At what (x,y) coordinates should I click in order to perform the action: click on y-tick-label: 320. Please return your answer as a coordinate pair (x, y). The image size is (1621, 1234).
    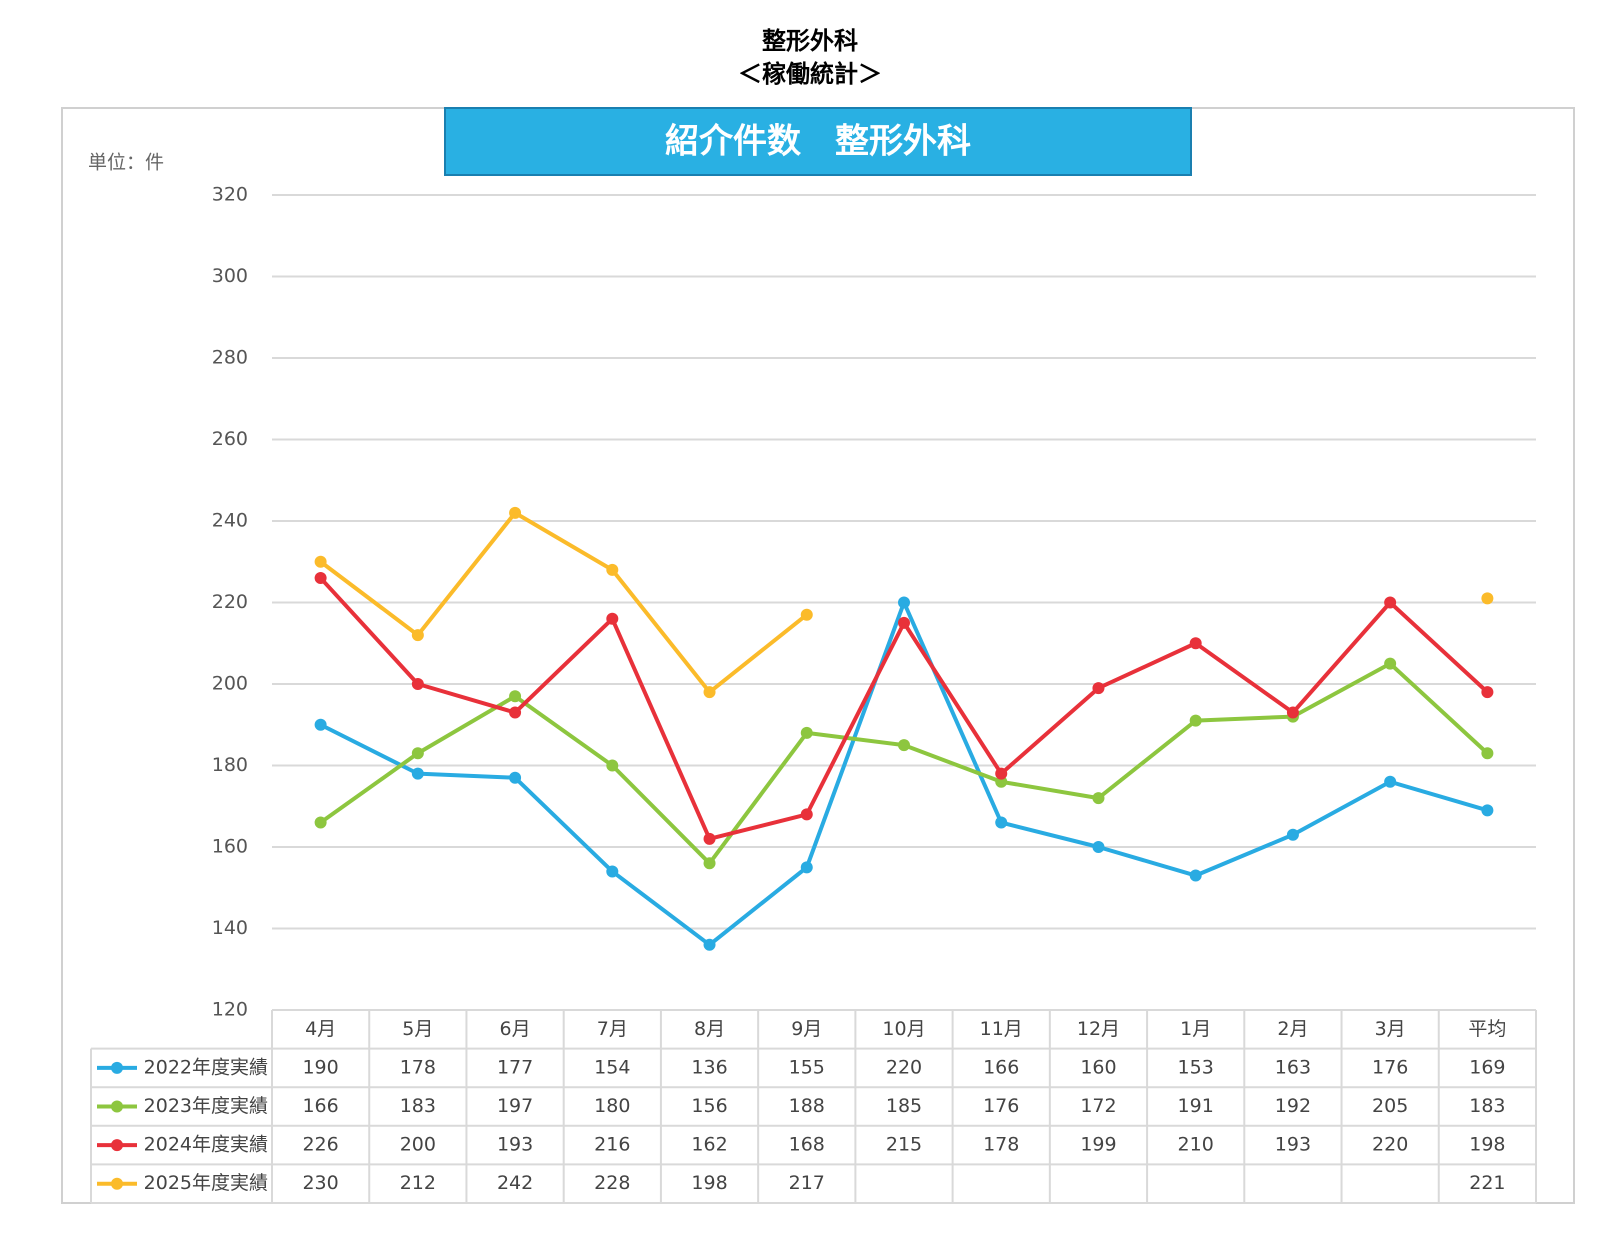
    Looking at the image, I should click on (230, 195).